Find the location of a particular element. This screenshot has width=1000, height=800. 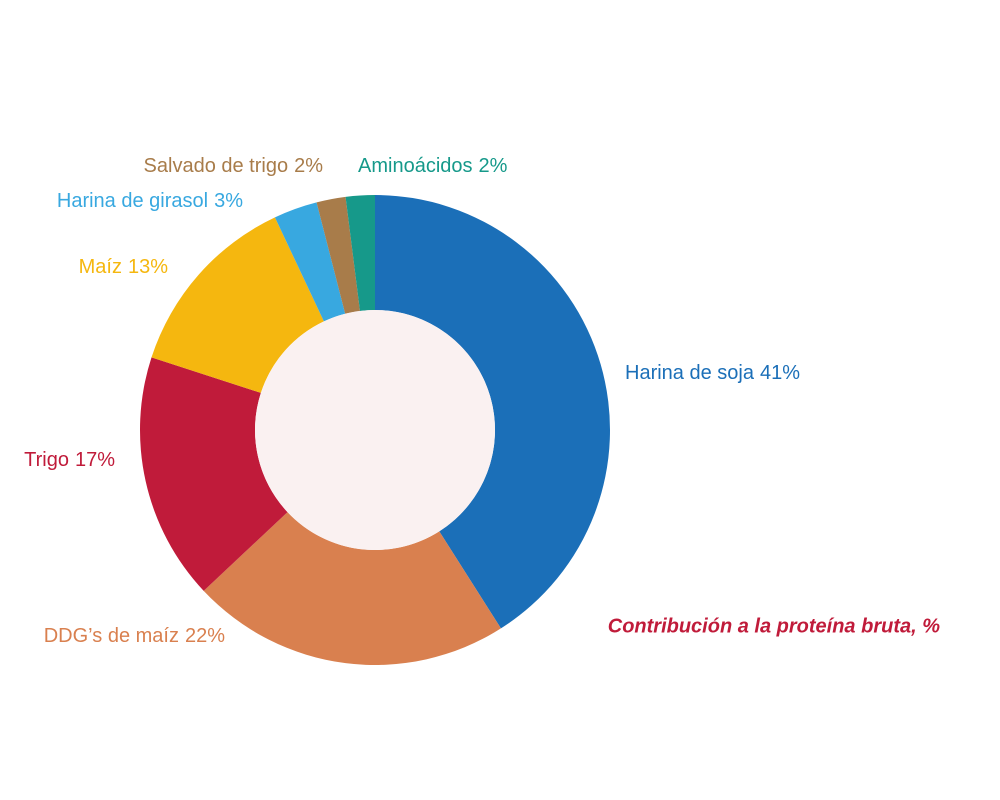

slice-category: DDG’s de maíz is located at coordinates (111, 636).